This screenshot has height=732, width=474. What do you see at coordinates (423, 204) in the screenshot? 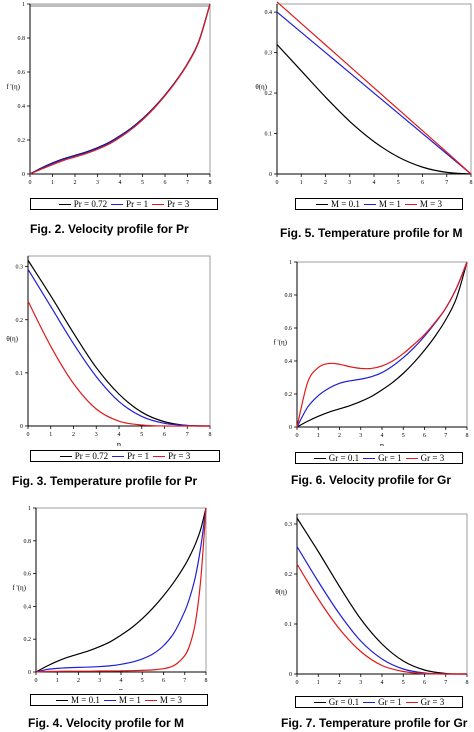
I see `legend-item: M = 3` at bounding box center [423, 204].